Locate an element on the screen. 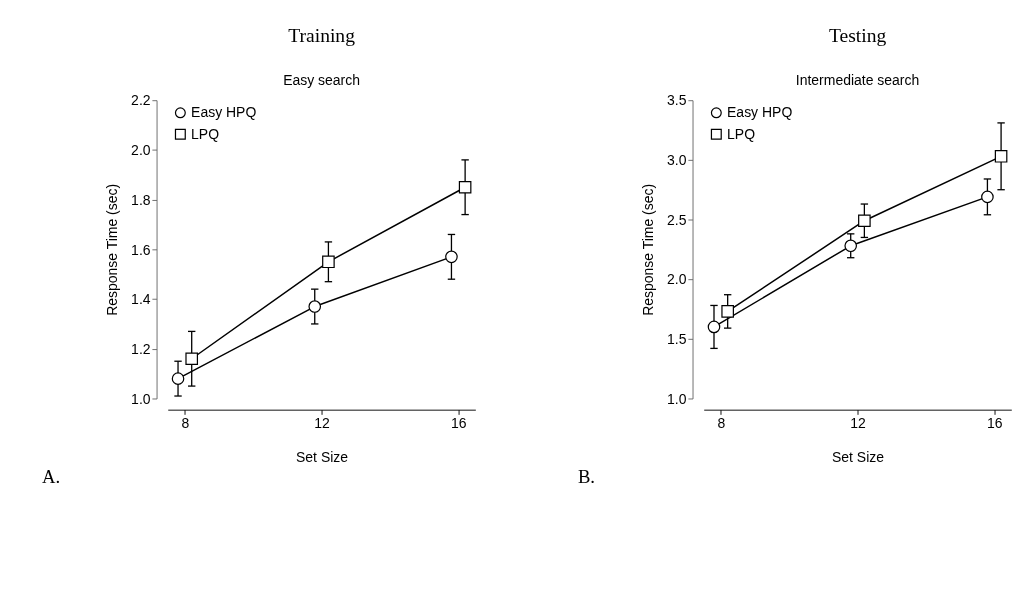  y-tick-label: 3.5 is located at coordinates (677, 100).